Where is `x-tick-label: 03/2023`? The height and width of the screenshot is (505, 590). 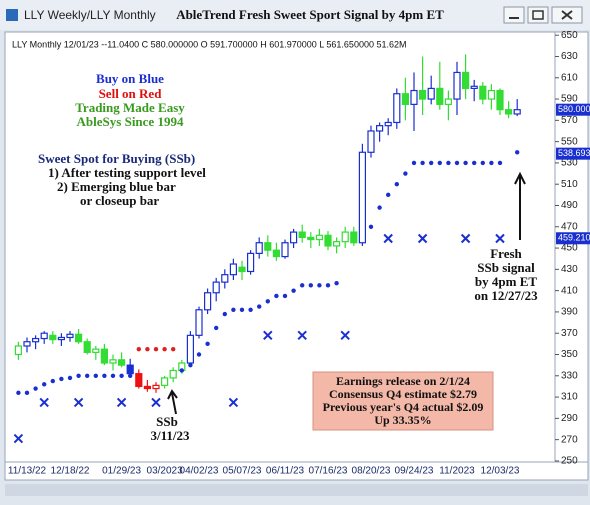 x-tick-label: 03/2023 is located at coordinates (165, 471).